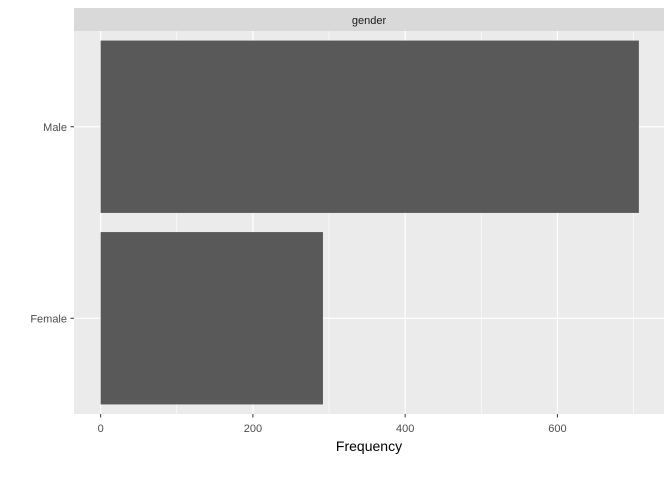  Describe the element at coordinates (405, 429) in the screenshot. I see `x-tick-label-400: 400` at that location.